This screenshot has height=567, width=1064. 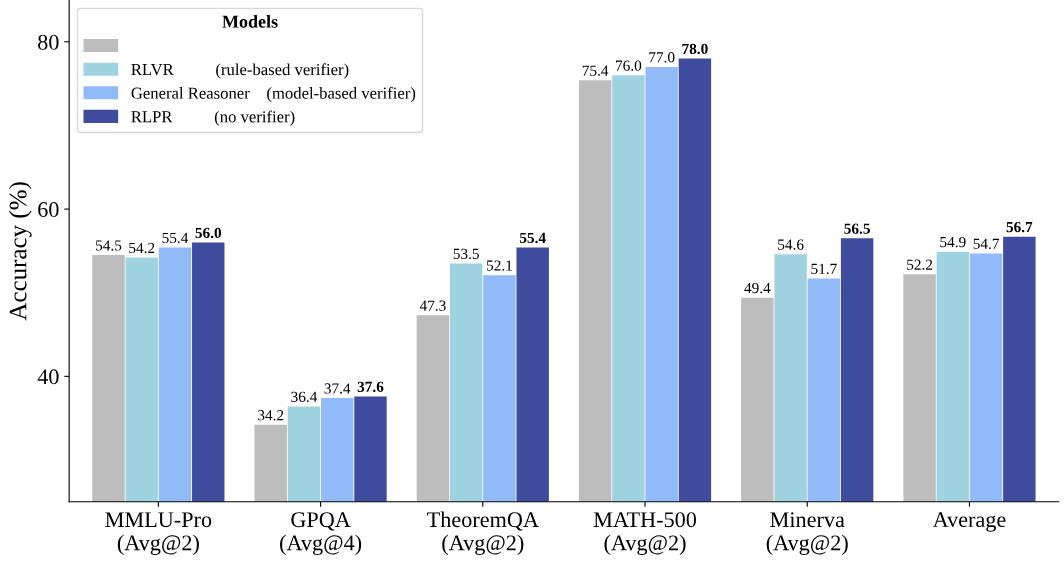 I want to click on data-label: 78.0, so click(x=695, y=49).